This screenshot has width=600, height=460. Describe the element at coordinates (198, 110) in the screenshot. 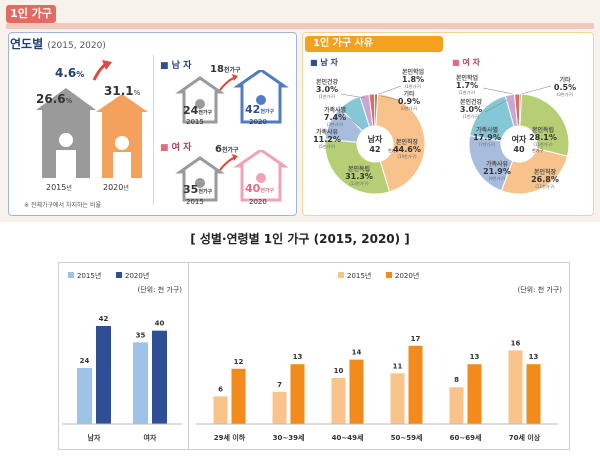

I see `male-value-2015: 24천가구` at that location.